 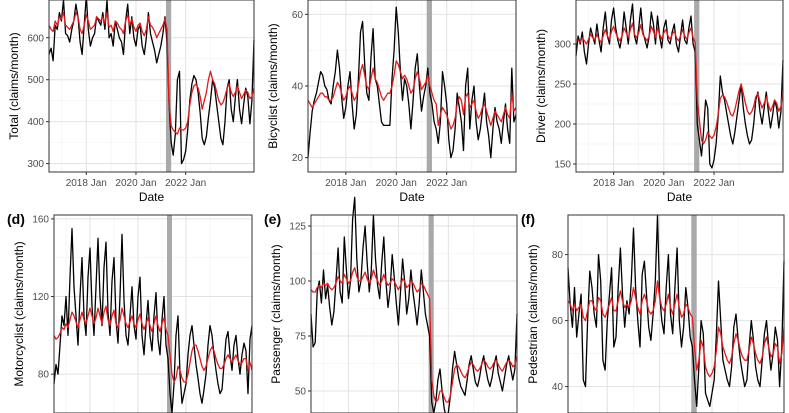 I want to click on y-tick-label: 600, so click(x=35, y=38).